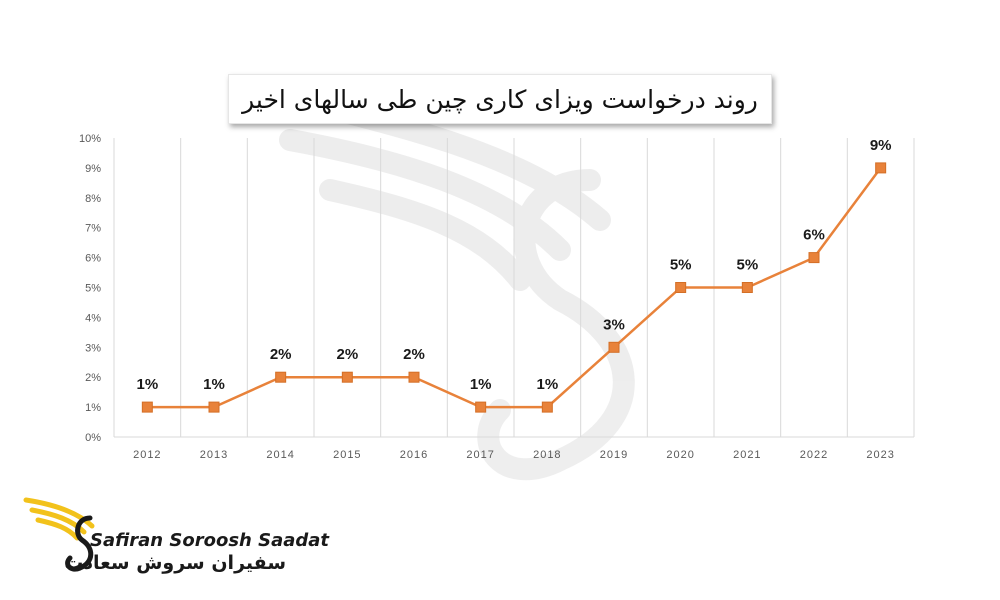 The width and height of the screenshot is (1000, 600). What do you see at coordinates (175, 563) in the screenshot?
I see `brand-name-persian: سفیران سروش سعادت` at bounding box center [175, 563].